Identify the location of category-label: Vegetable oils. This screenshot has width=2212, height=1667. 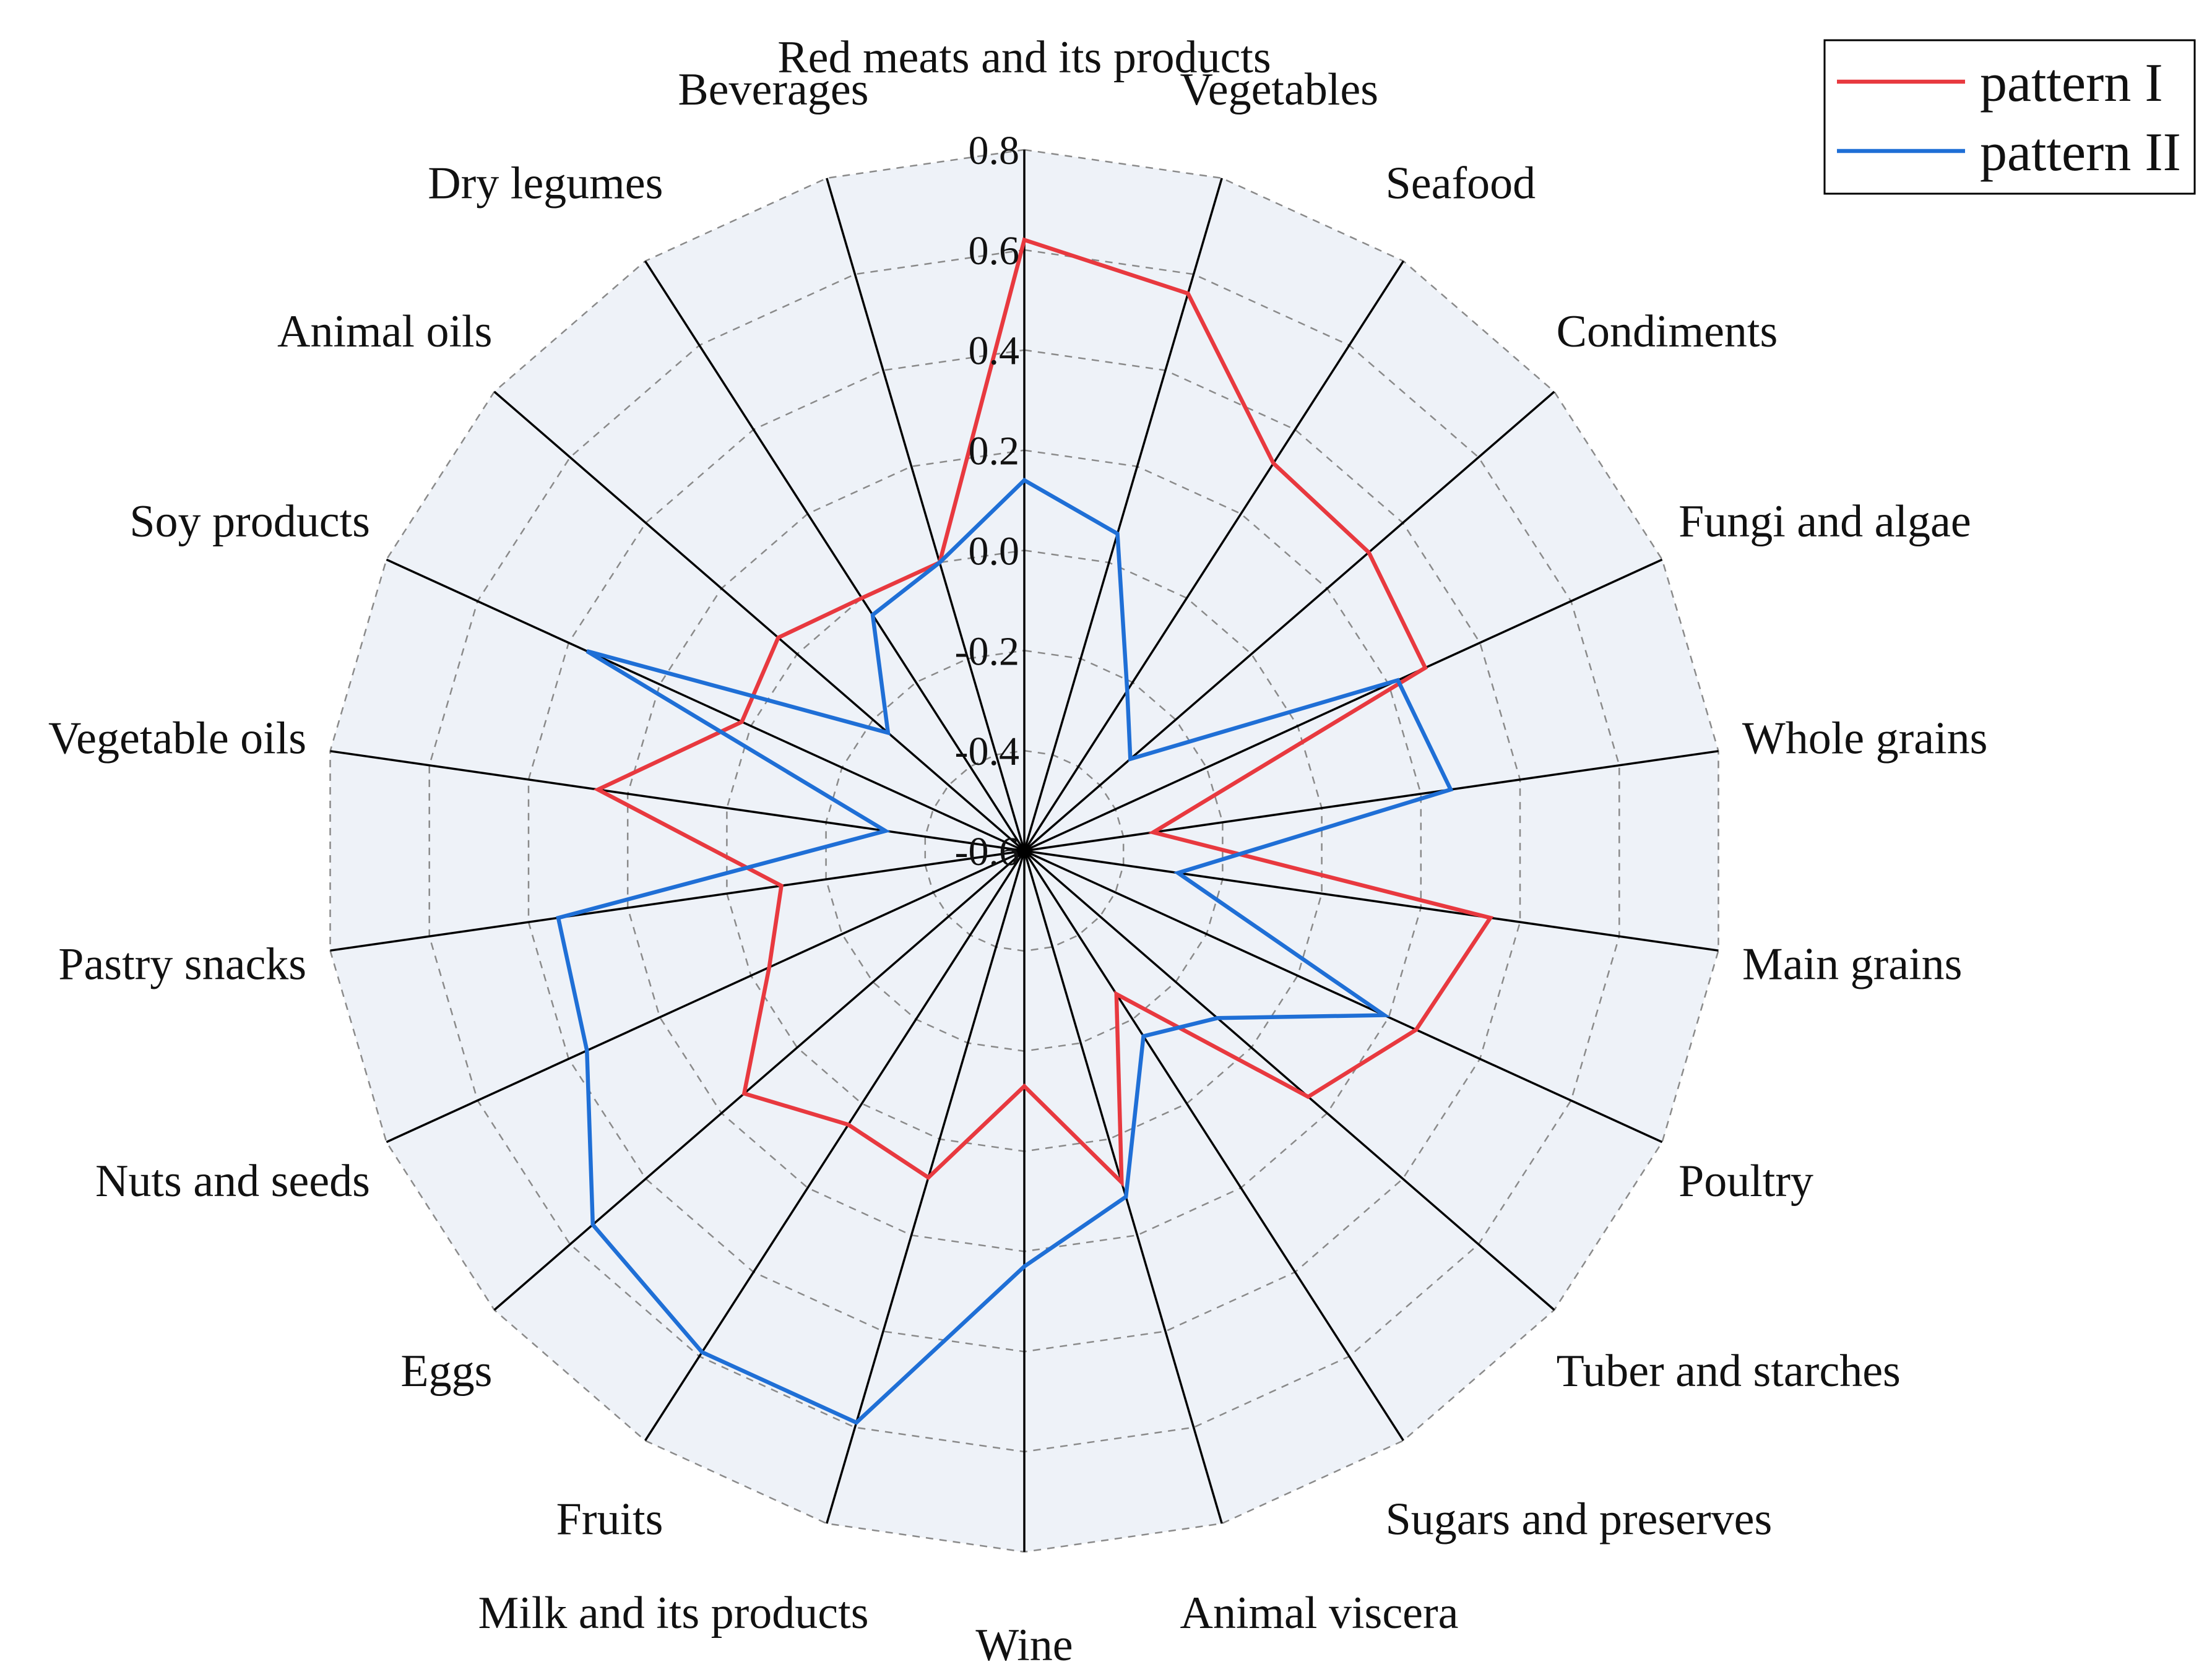
(177, 738).